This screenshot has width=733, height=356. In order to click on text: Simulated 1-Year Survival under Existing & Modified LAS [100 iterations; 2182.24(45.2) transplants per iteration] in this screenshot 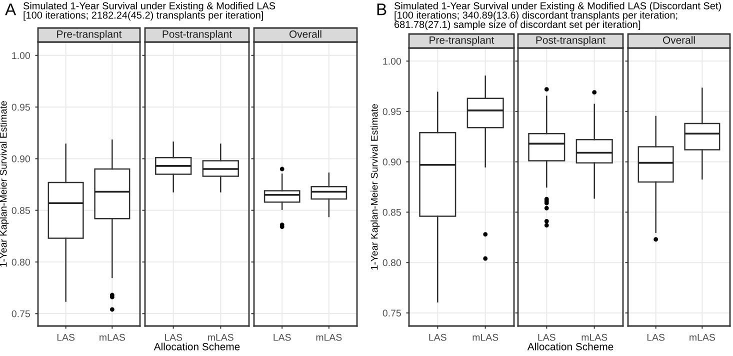, I will do `click(149, 11)`.